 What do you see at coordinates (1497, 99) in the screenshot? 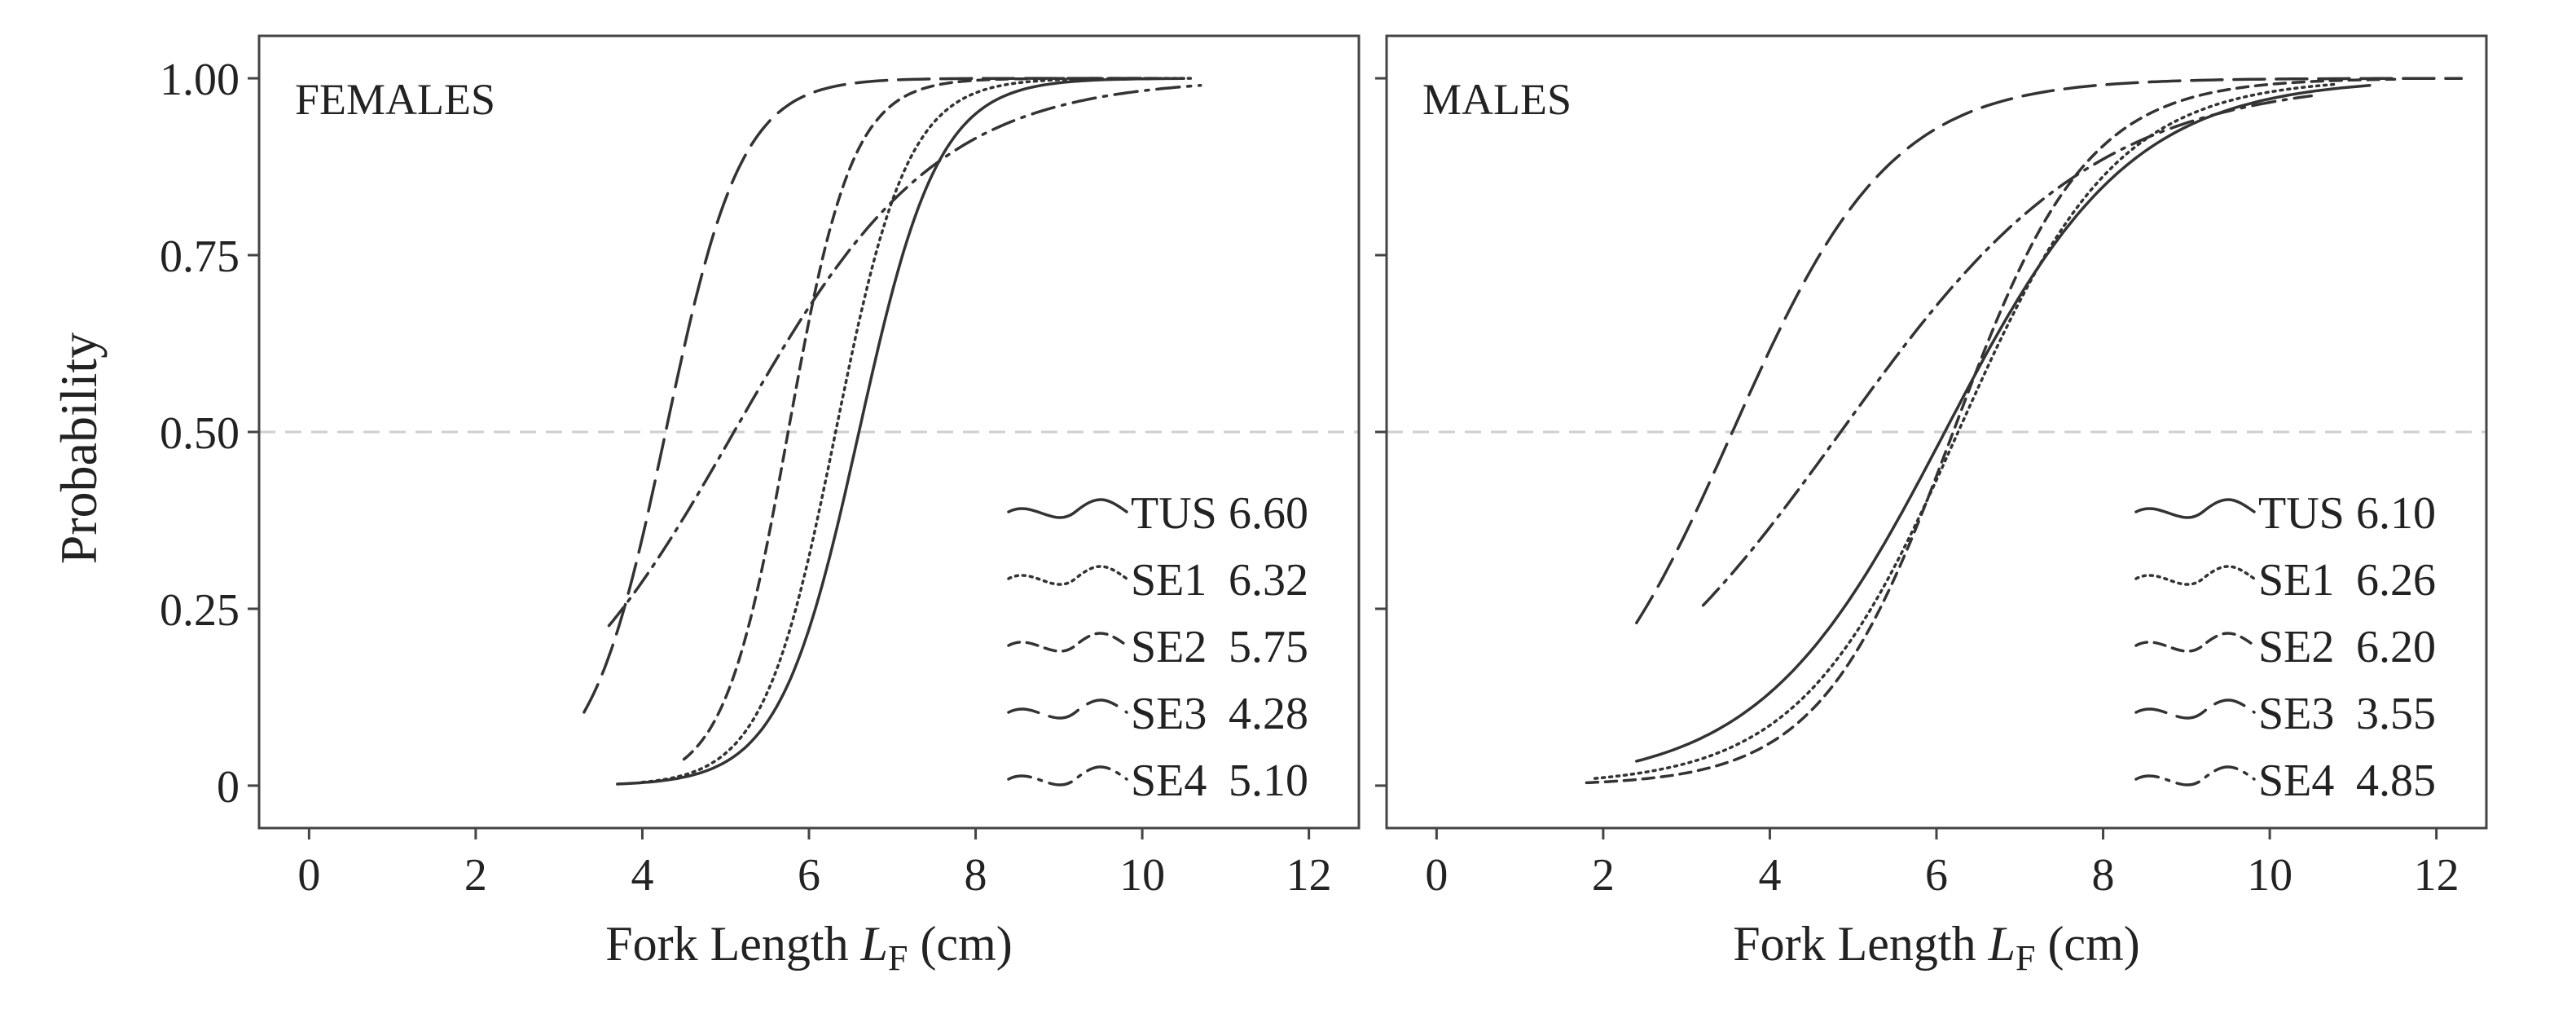
I see `panel-title: MALES` at bounding box center [1497, 99].